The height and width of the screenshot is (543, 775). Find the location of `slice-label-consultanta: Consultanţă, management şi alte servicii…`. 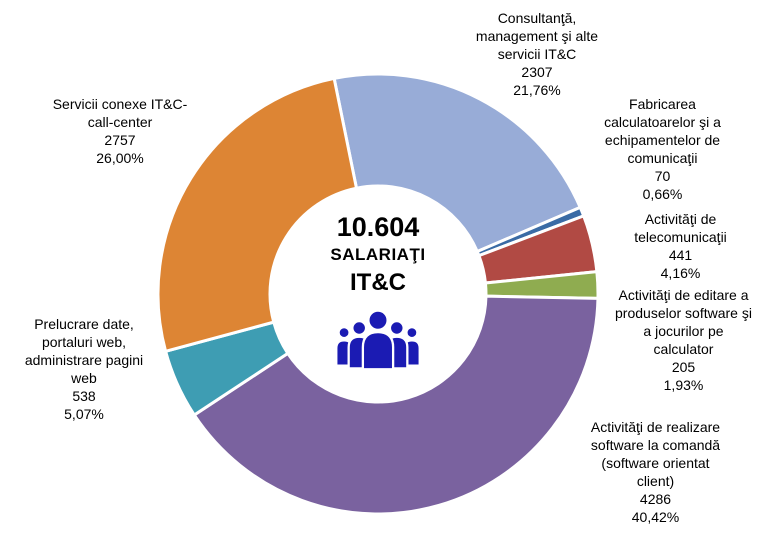

slice-label-consultanta: Consultanţă, management şi alte servicii… is located at coordinates (537, 54).